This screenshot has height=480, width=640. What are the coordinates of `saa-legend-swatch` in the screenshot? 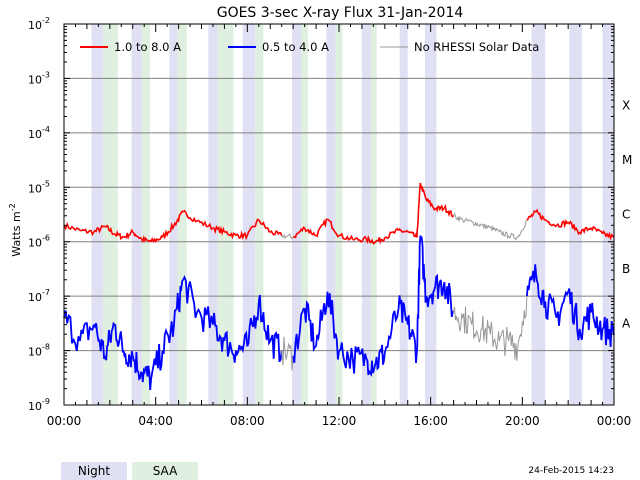 It's located at (165, 471).